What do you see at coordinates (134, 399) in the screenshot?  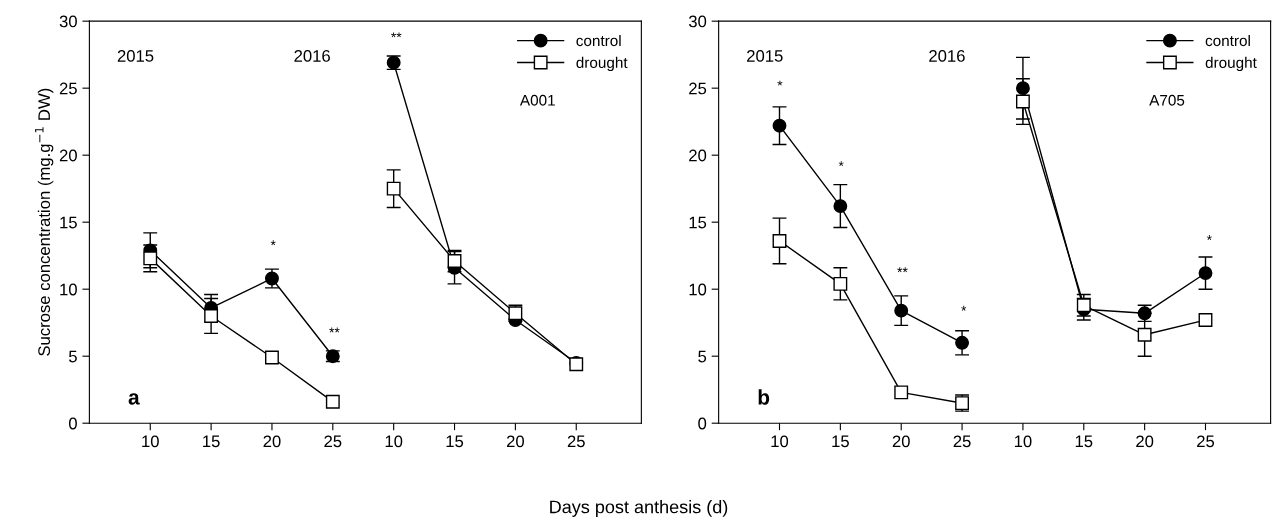 I see `annotation: a` at bounding box center [134, 399].